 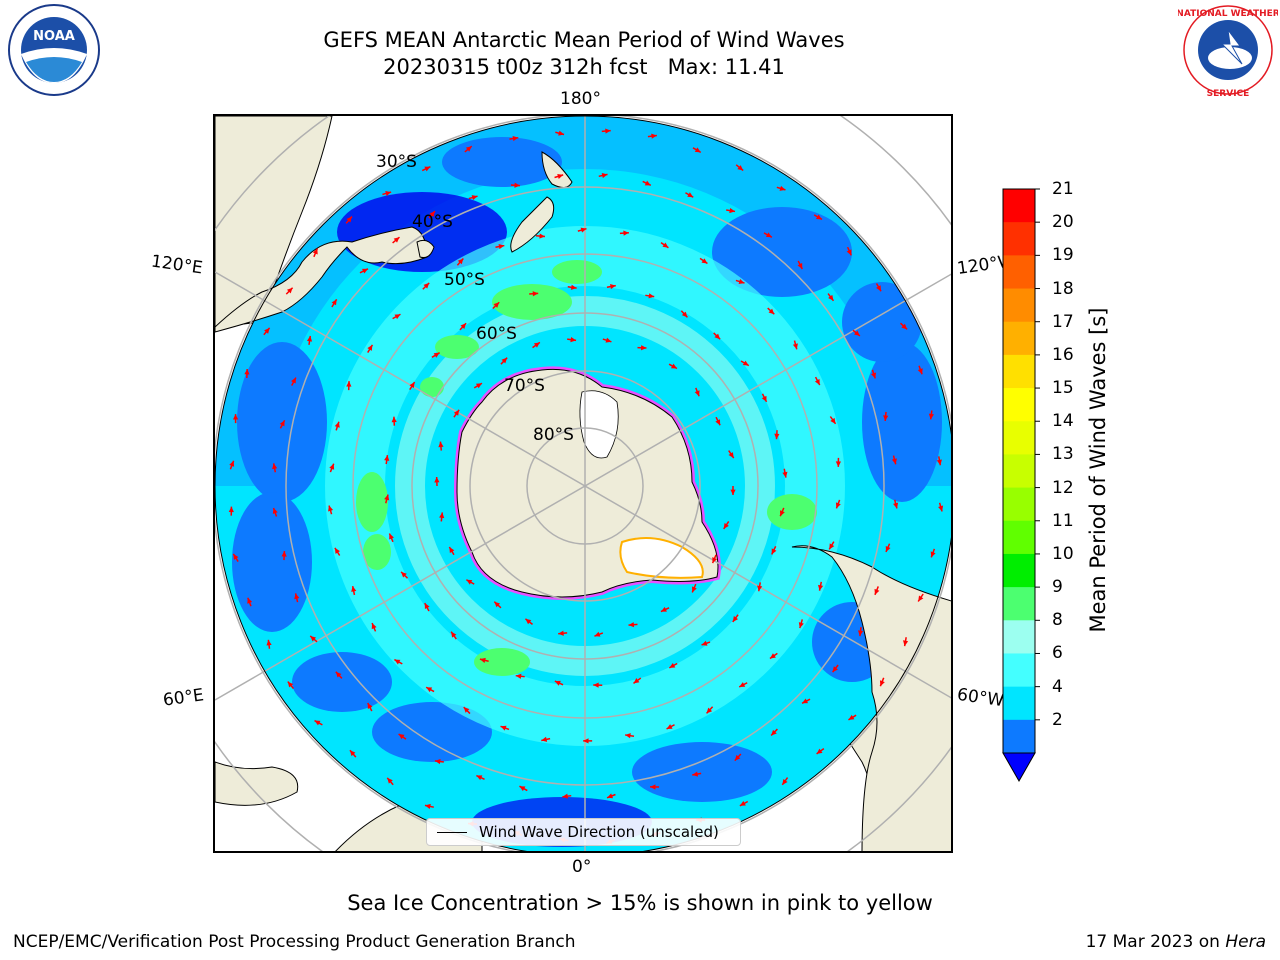 I want to click on south-america, so click(x=871, y=698).